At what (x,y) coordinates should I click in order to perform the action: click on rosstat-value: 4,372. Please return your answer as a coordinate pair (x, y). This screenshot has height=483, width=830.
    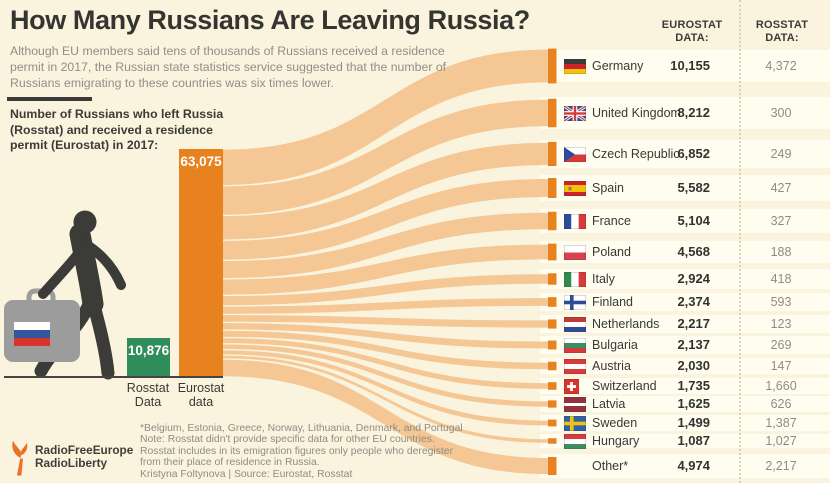
    Looking at the image, I should click on (781, 66).